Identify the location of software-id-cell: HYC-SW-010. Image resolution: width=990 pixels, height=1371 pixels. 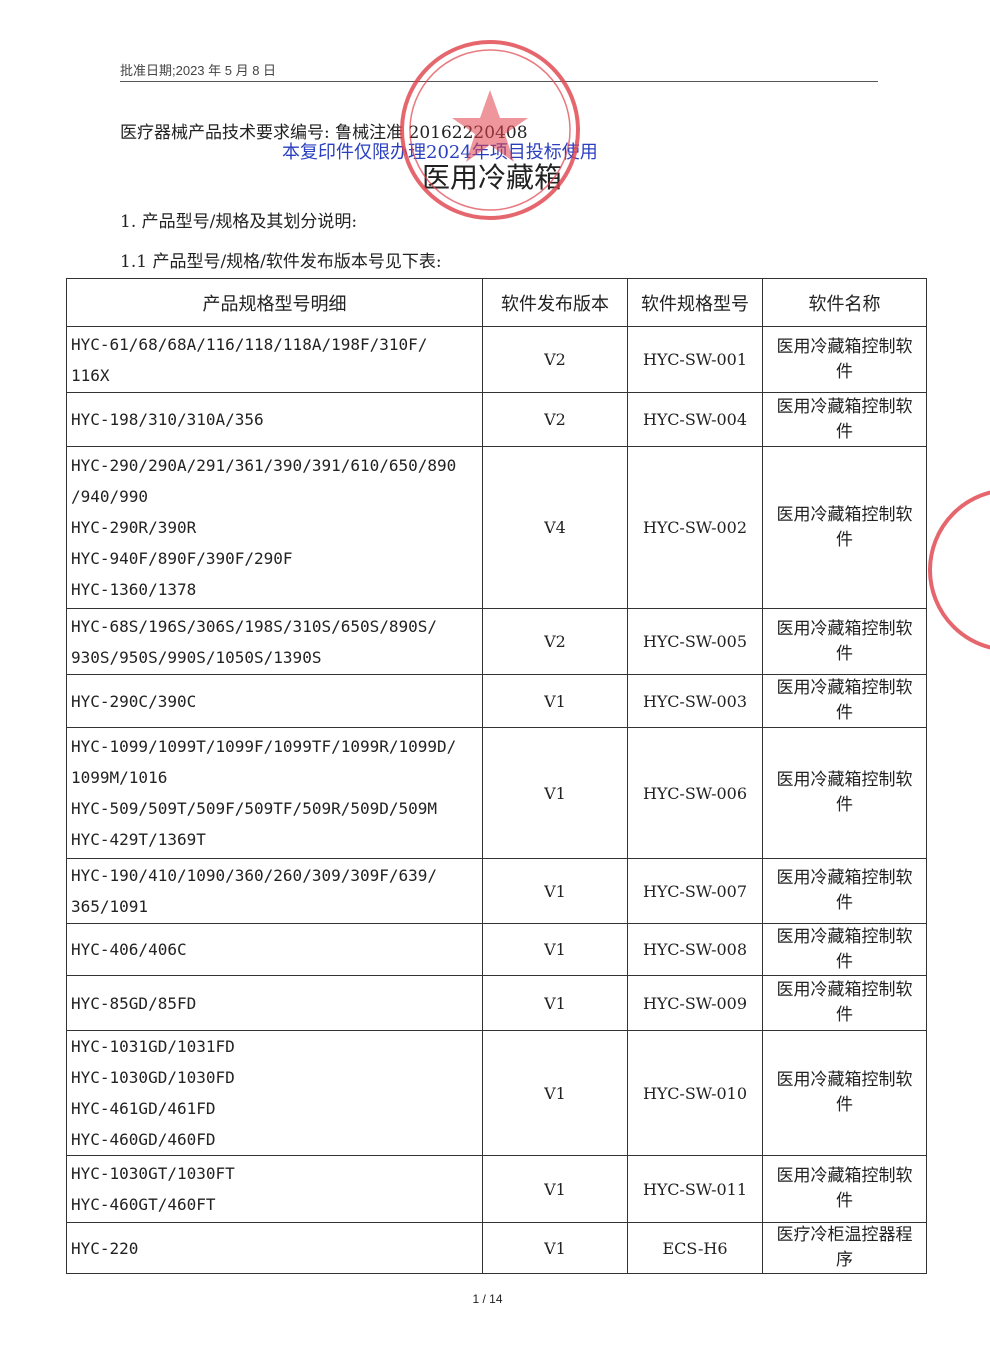
(695, 1093).